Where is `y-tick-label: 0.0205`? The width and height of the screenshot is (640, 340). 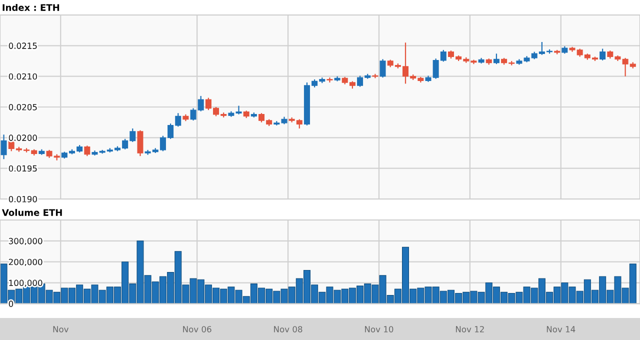 y-tick-label: 0.0205 is located at coordinates (22, 107).